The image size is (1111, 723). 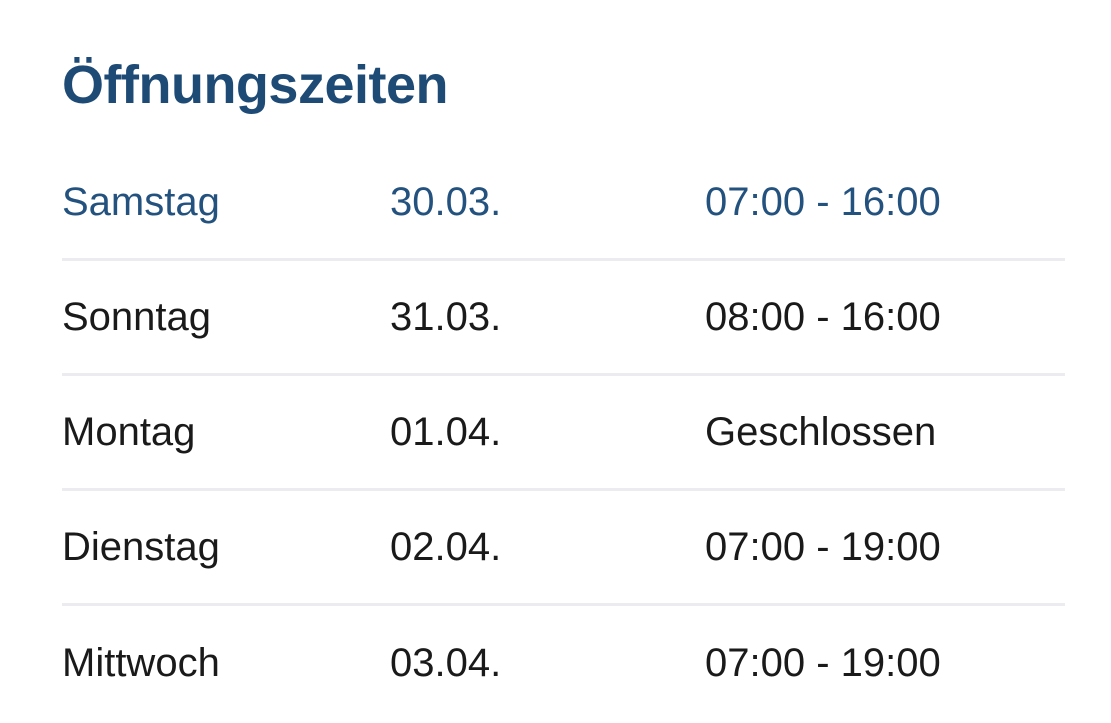 I want to click on table-row: Sonntag 31.03. 08:00 - 16:00, so click(x=563, y=319).